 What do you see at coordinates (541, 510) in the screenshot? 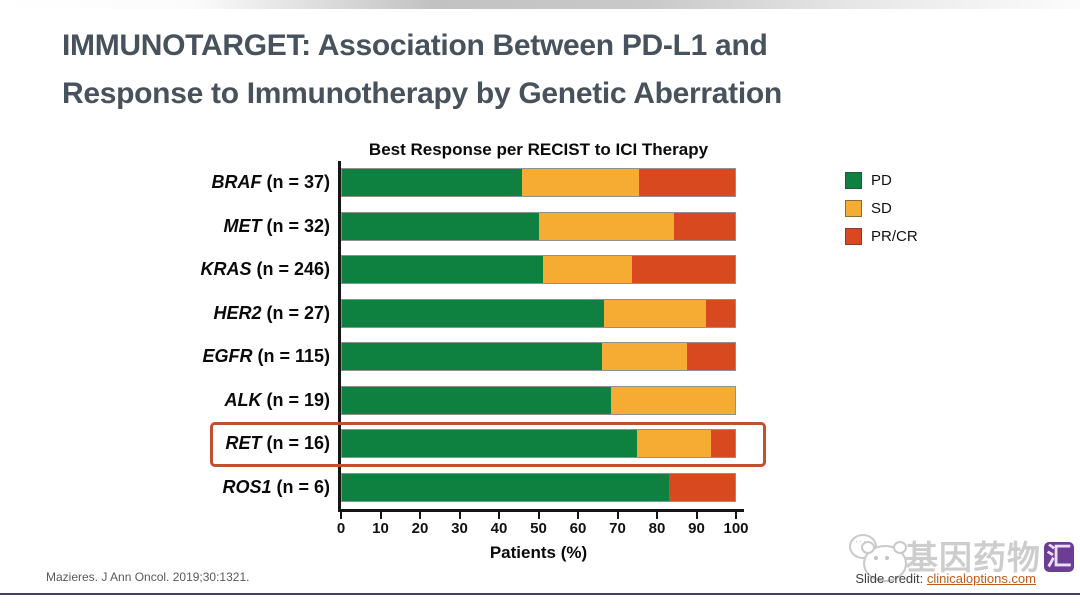
I see `x-axis-line` at bounding box center [541, 510].